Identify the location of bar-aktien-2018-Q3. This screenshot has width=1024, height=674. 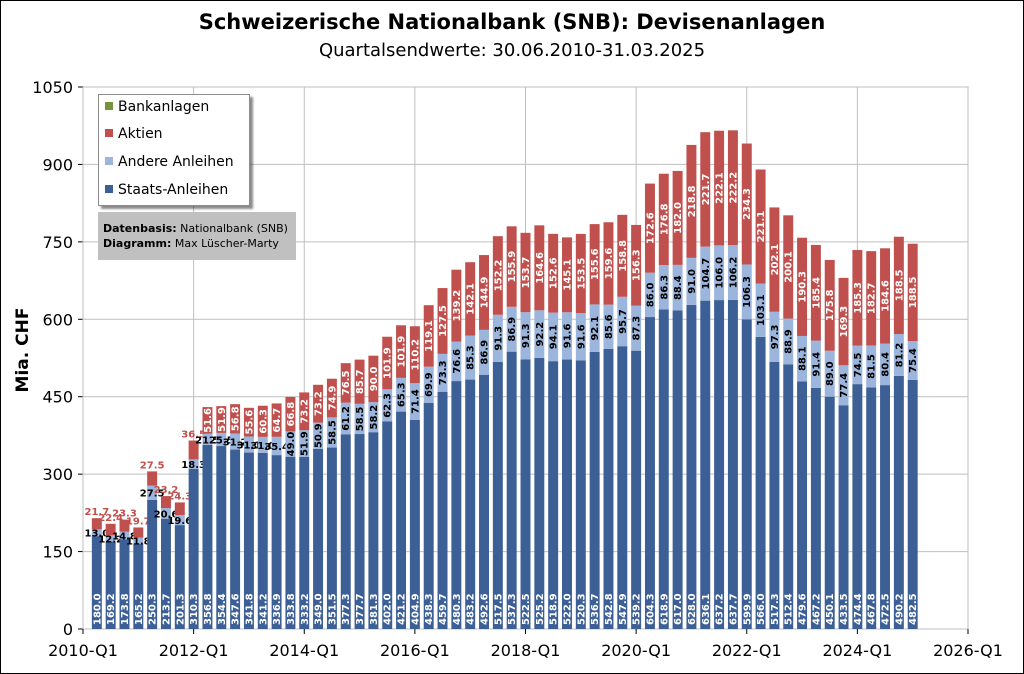
(553, 273).